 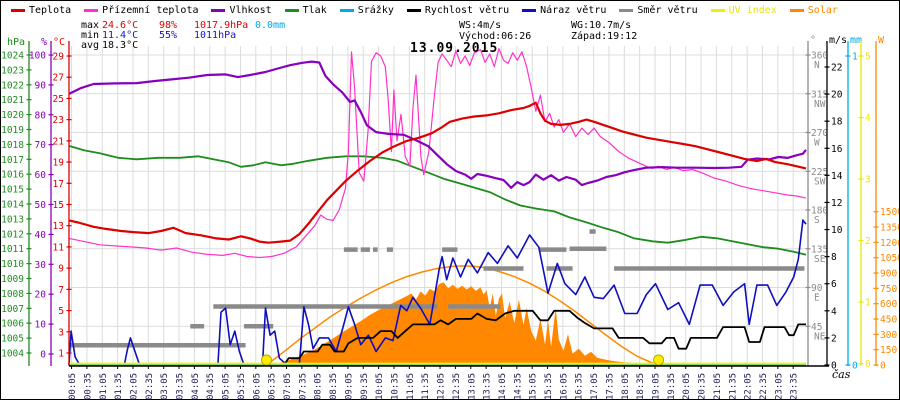 I want to click on x-tick-label: 10:35, so click(x=395, y=386).